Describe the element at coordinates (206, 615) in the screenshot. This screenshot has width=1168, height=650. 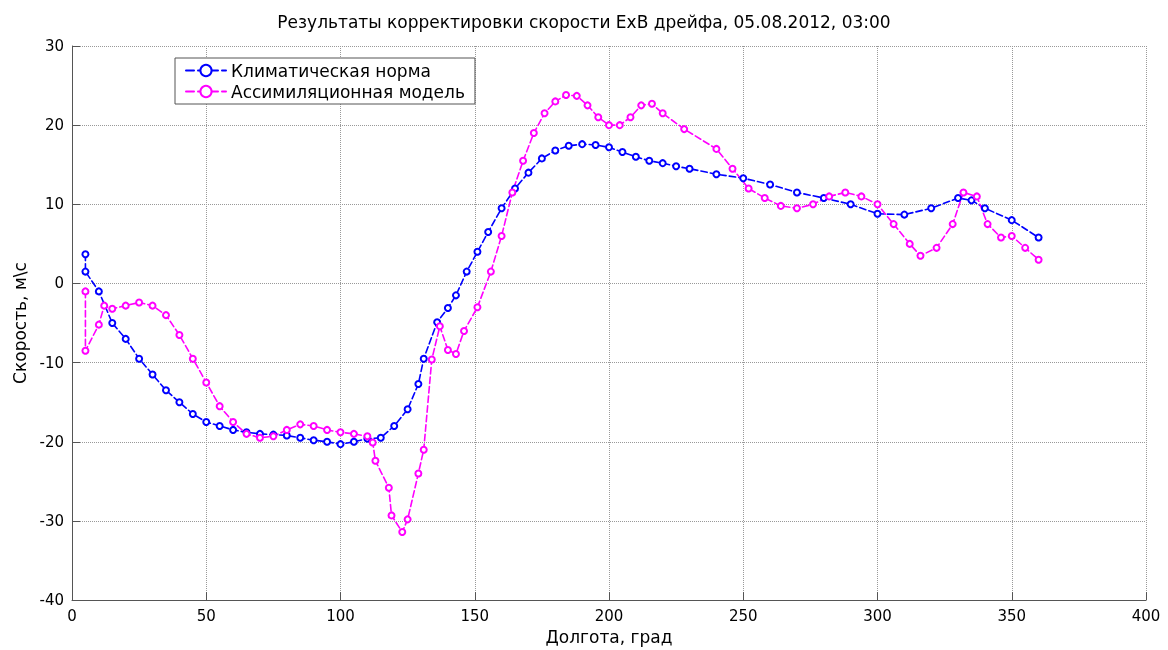
I see `x-tick-label: 50` at that location.